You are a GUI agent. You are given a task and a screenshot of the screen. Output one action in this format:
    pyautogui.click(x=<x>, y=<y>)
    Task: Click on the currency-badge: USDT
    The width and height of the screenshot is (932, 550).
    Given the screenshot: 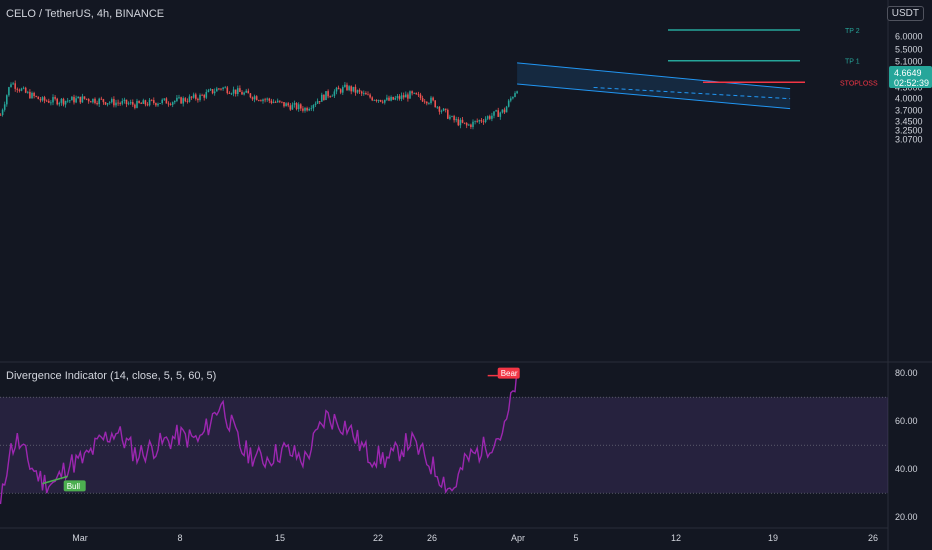 What is the action you would take?
    pyautogui.click(x=905, y=13)
    